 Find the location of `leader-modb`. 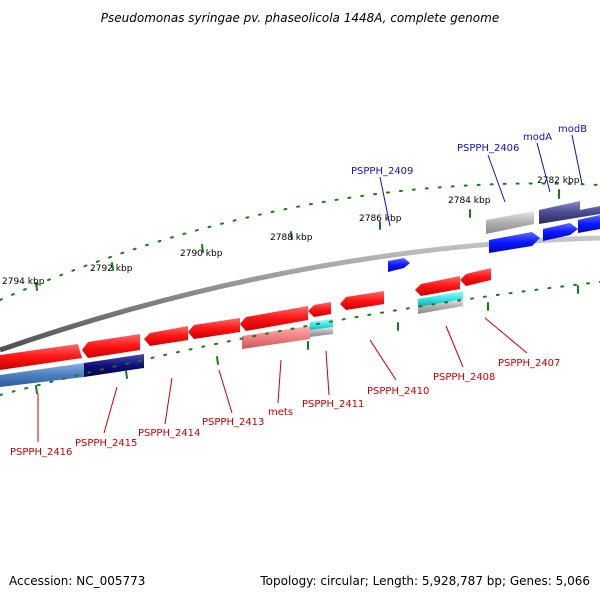

leader-modb is located at coordinates (577, 159).